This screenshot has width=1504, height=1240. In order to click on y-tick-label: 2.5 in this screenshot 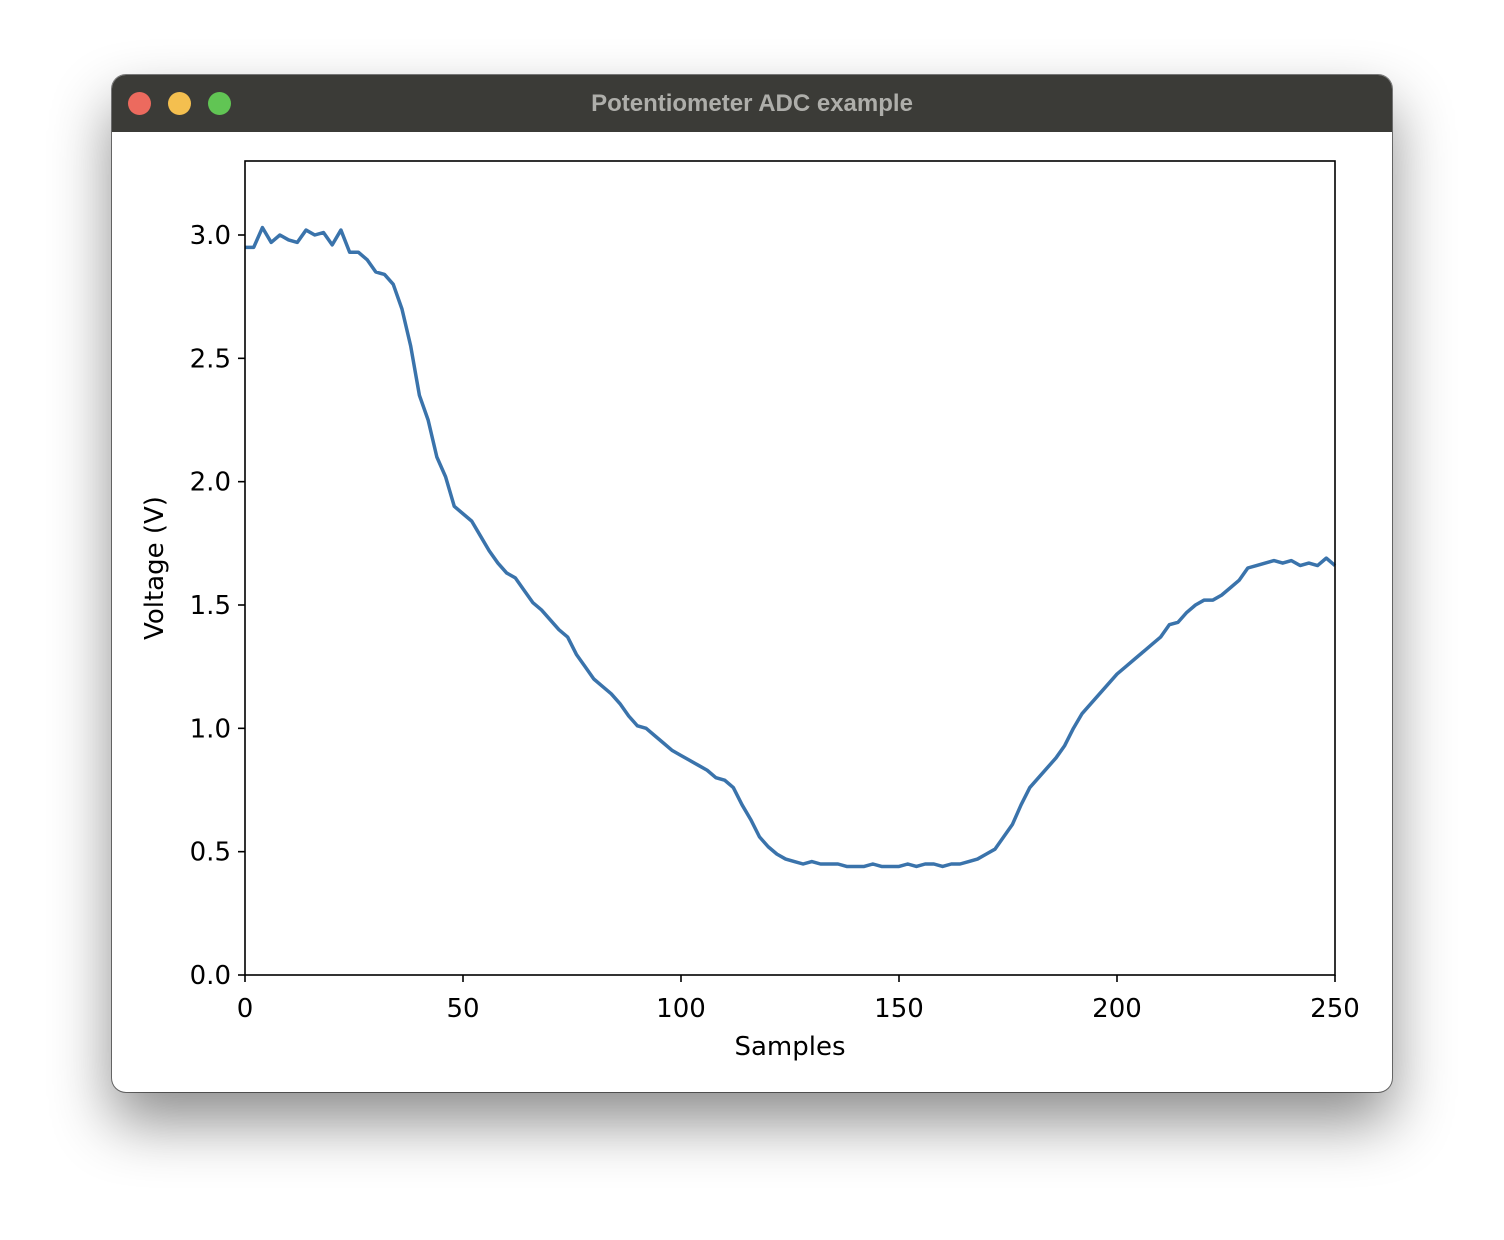, I will do `click(210, 359)`.